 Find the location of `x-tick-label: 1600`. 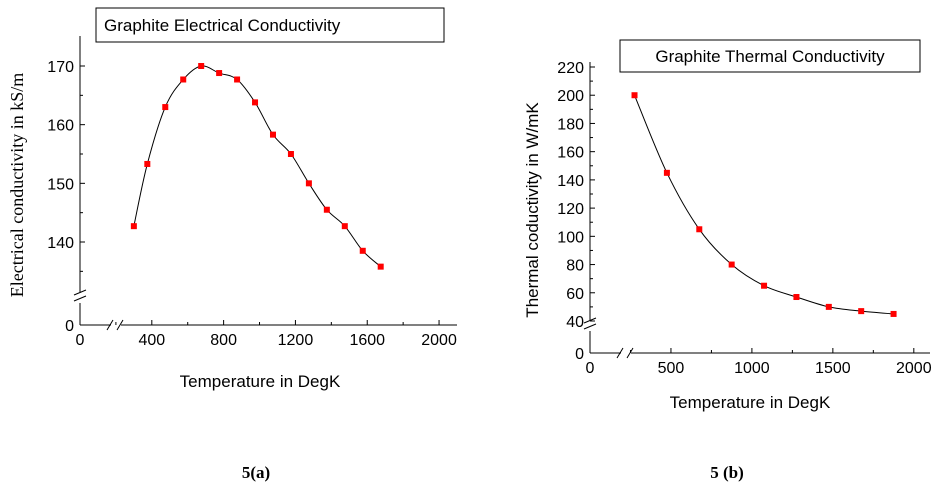

x-tick-label: 1600 is located at coordinates (367, 340).